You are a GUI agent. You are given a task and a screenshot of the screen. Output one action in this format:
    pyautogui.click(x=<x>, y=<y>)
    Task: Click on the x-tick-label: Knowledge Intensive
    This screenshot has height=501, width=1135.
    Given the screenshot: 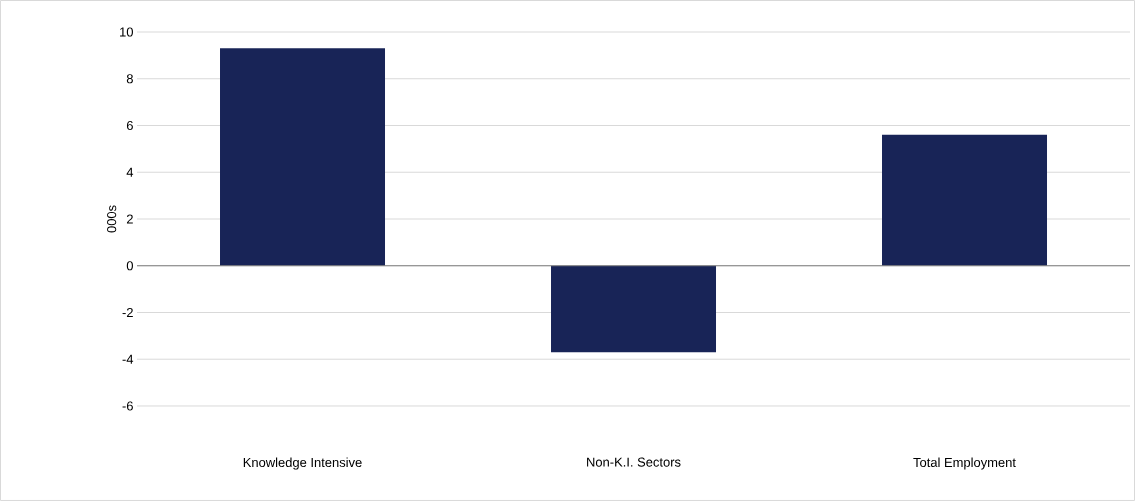 What is the action you would take?
    pyautogui.click(x=302, y=463)
    